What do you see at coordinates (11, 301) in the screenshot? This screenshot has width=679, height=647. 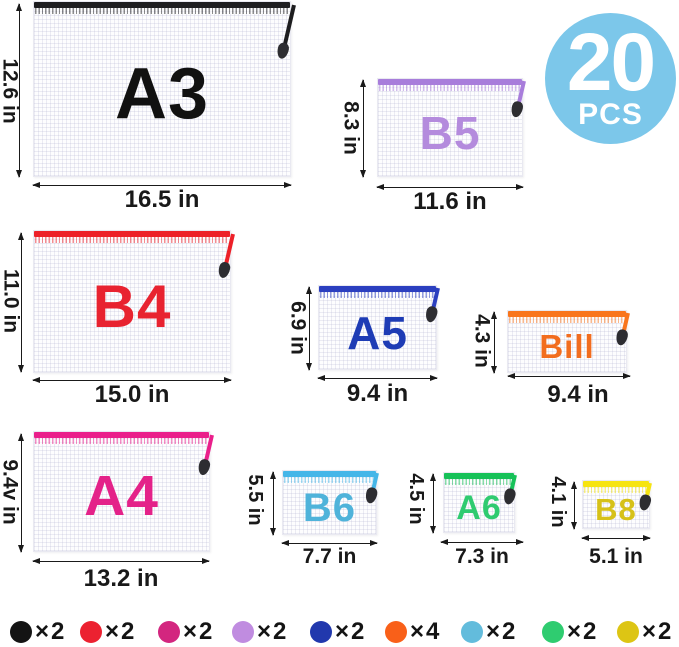 I see `height-label: 11.0 in` at bounding box center [11, 301].